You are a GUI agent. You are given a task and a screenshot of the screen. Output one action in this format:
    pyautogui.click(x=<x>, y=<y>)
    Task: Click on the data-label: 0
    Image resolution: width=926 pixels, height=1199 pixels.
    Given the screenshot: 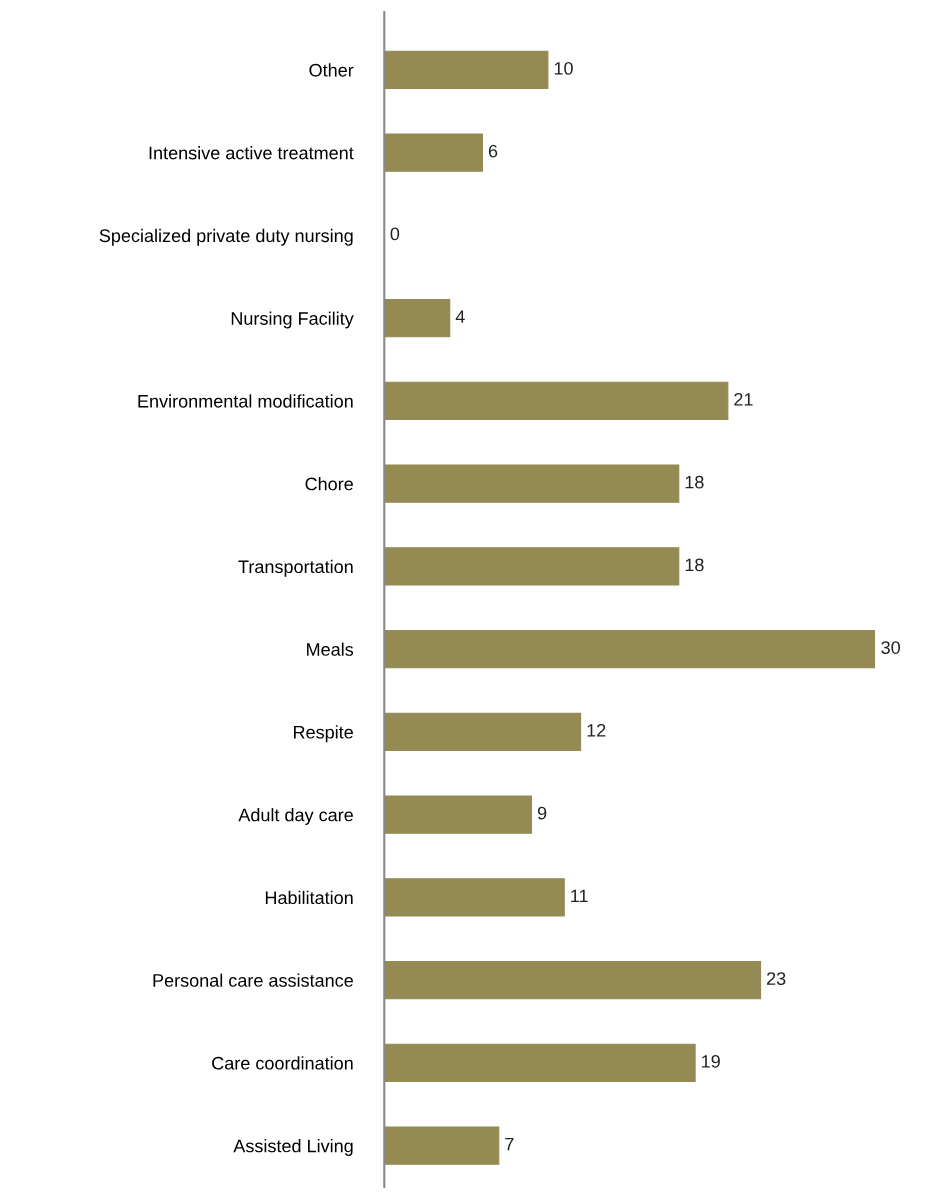 What is the action you would take?
    pyautogui.click(x=395, y=234)
    